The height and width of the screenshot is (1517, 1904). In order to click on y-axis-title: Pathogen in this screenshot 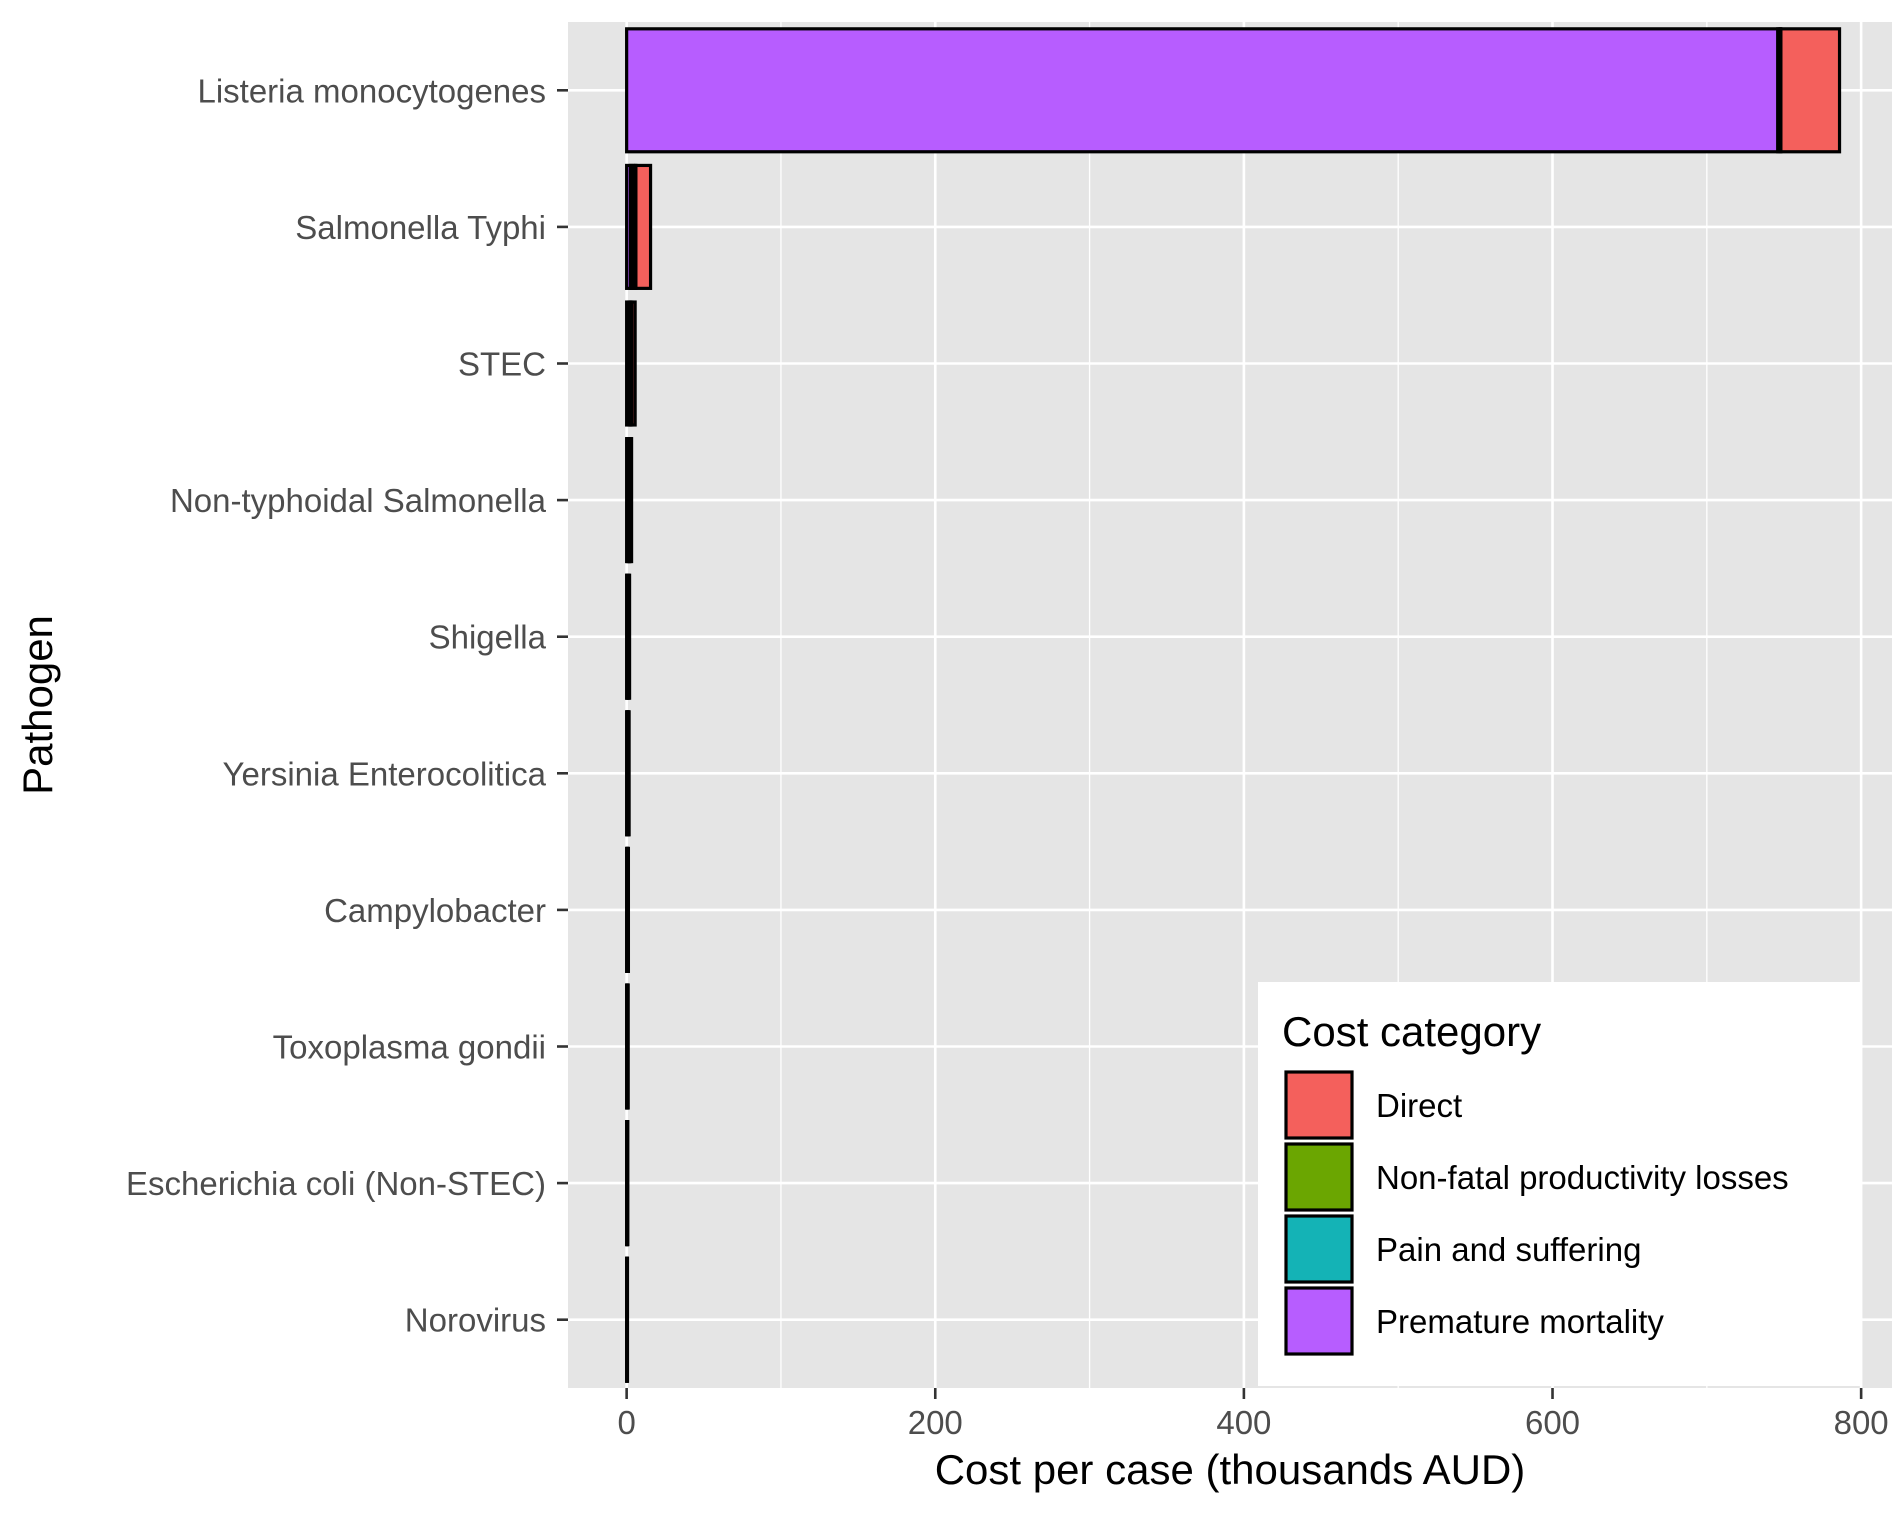, I will do `click(37, 705)`.